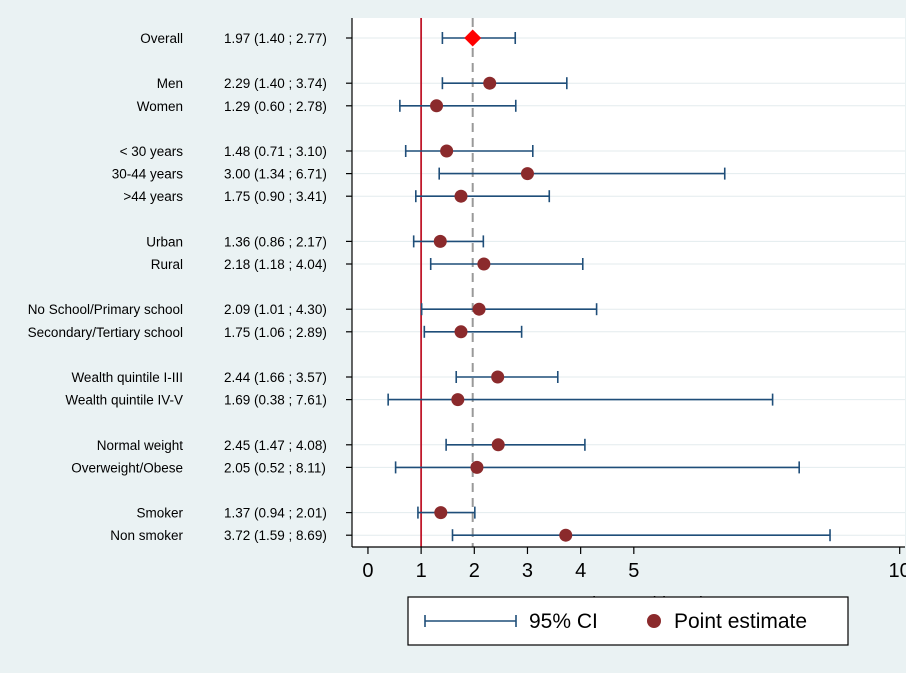 This screenshot has height=673, width=906. What do you see at coordinates (275, 400) in the screenshot?
I see `estimate-label: 1.69 (0.38 ; 7.61)` at bounding box center [275, 400].